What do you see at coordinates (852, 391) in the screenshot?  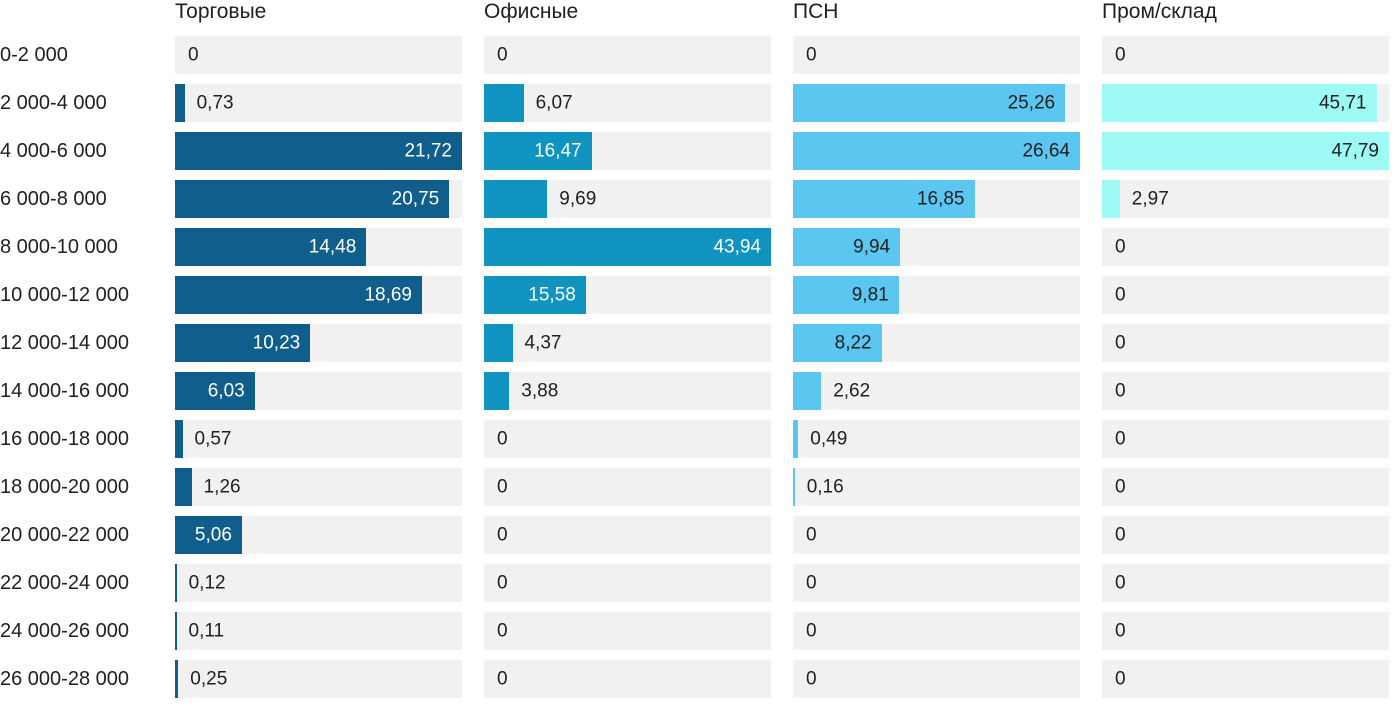 I see `value-label: 2,62` at bounding box center [852, 391].